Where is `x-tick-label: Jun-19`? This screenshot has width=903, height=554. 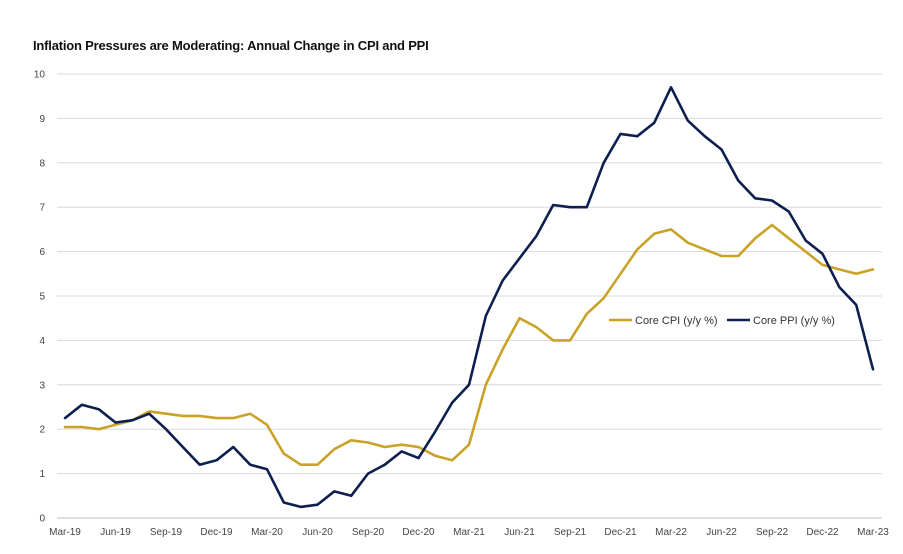
x-tick-label: Jun-19 is located at coordinates (115, 532).